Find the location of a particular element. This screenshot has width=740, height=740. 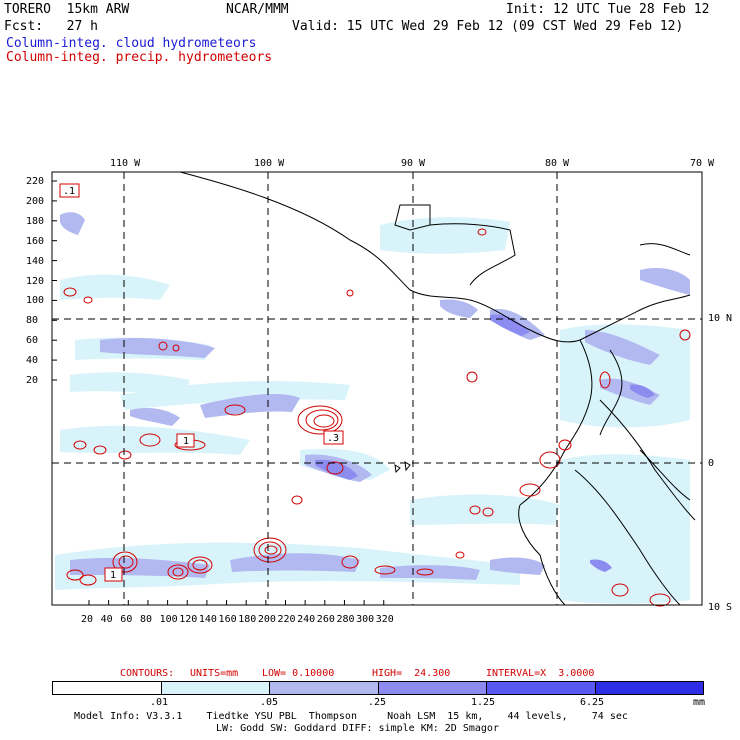

colorbar-label: 1.25 is located at coordinates (483, 702).